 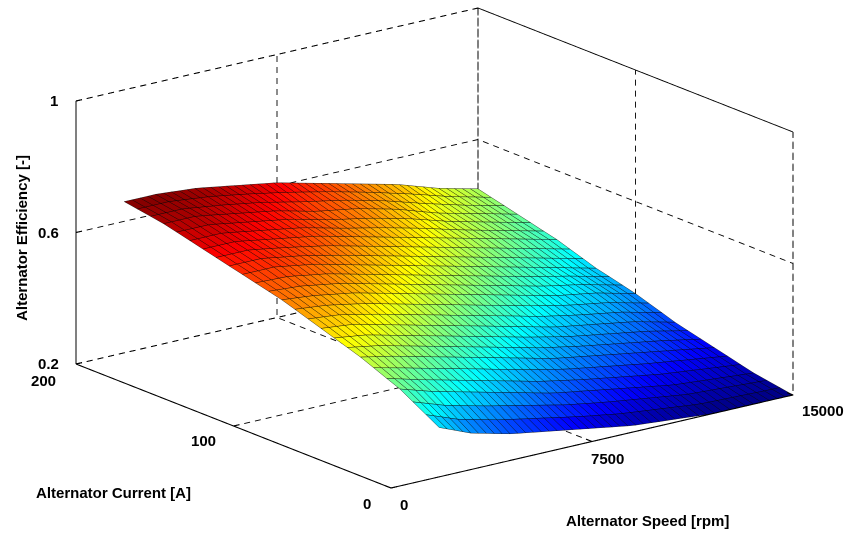 I want to click on x-tick-label: 15000, so click(x=823, y=411).